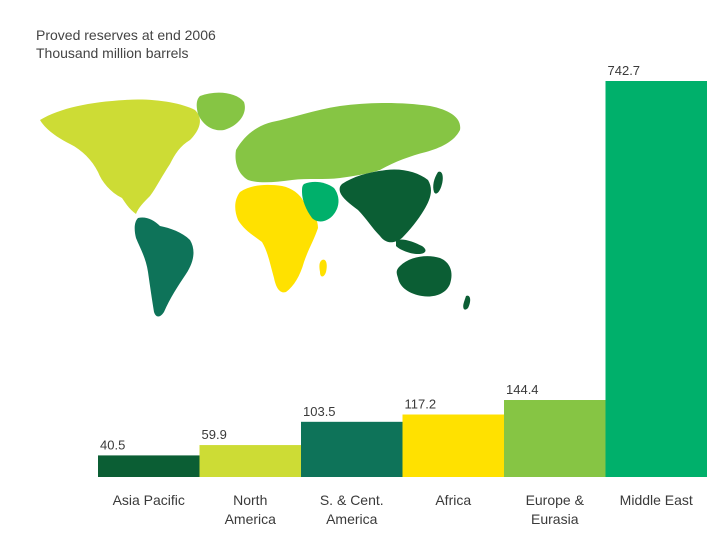  What do you see at coordinates (319, 411) in the screenshot?
I see `bar-value-label-2: 103.5` at bounding box center [319, 411].